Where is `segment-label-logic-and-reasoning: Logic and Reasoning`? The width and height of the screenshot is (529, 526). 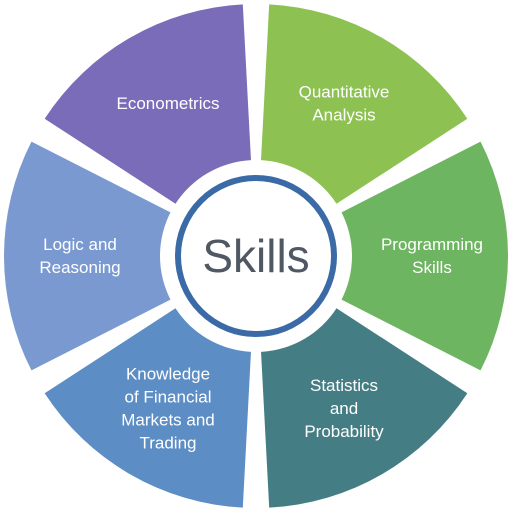
segment-label-logic-and-reasoning: Logic and Reasoning is located at coordinates (79, 256).